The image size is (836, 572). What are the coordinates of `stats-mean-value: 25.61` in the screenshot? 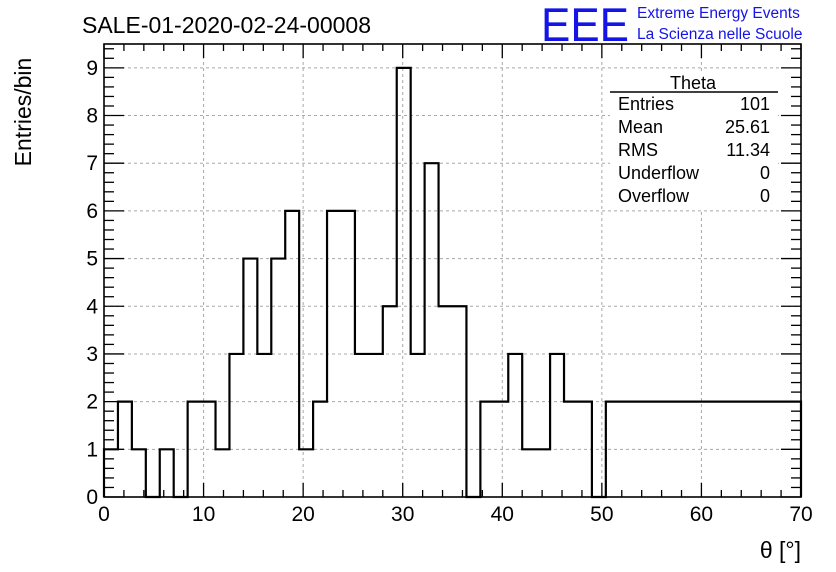 It's located at (747, 127).